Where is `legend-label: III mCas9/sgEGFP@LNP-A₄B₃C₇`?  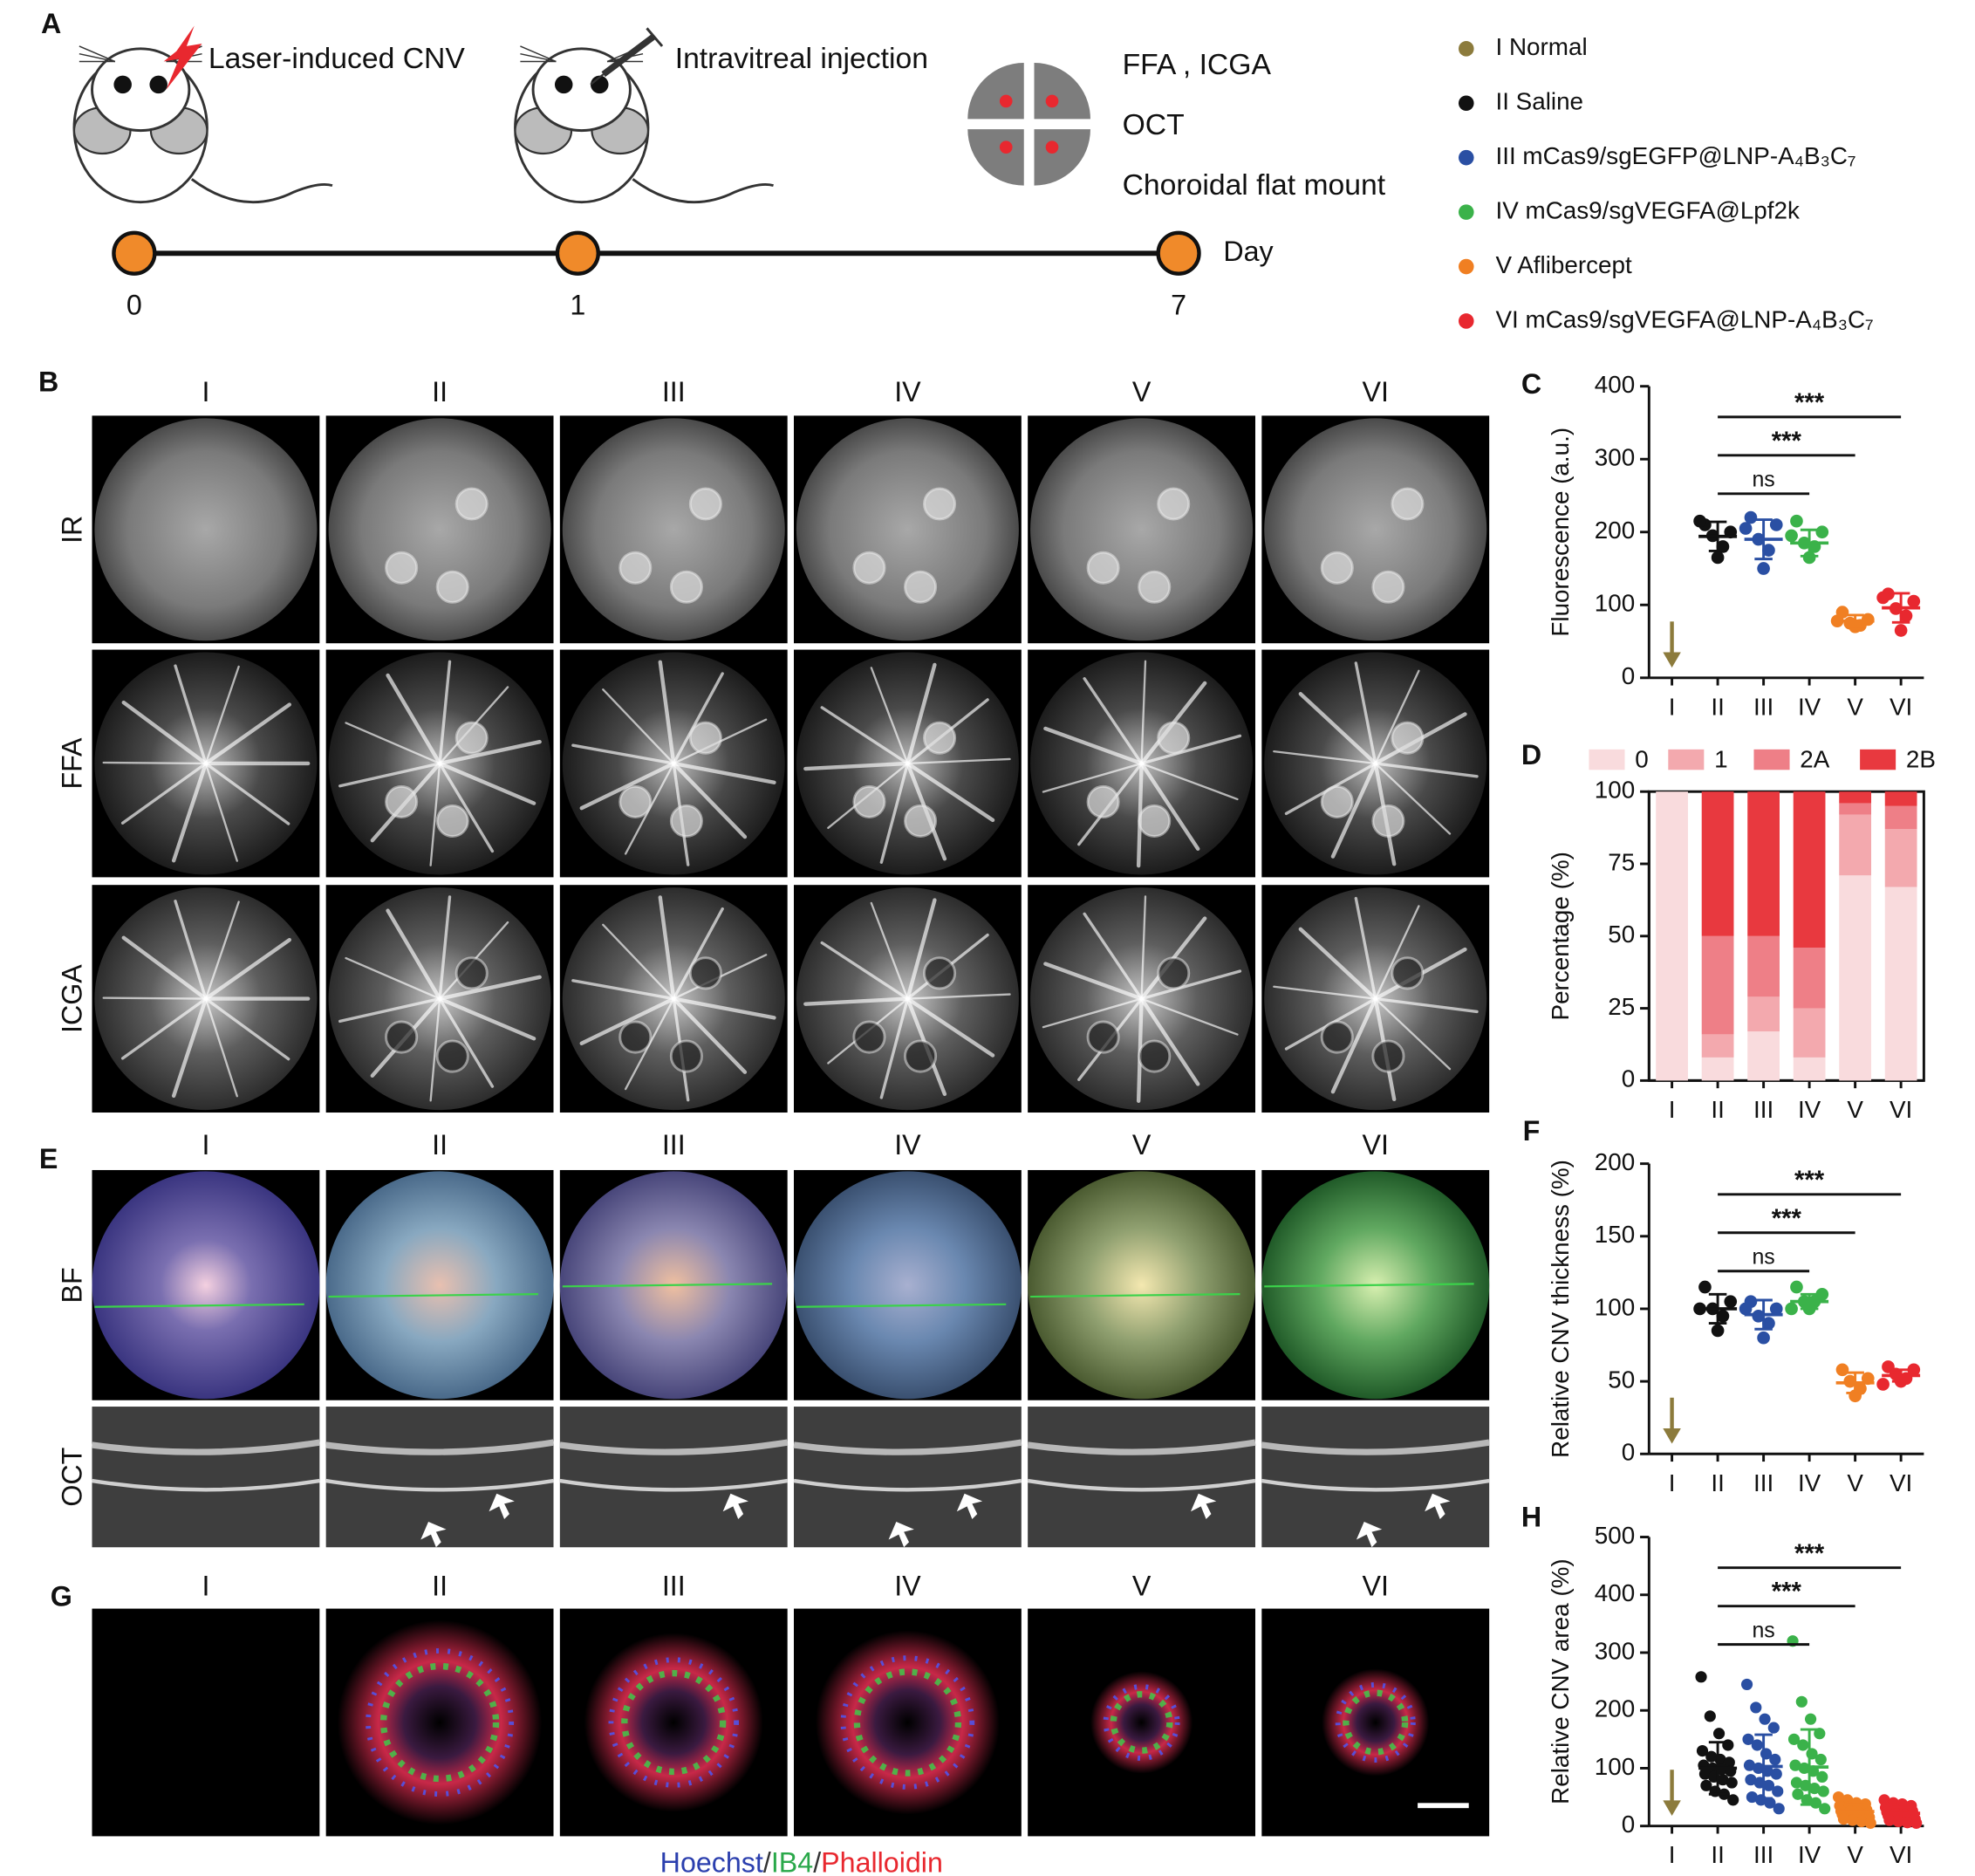
legend-label: III mCas9/sgEGFP@LNP-A₄B₃C₇ is located at coordinates (1675, 155).